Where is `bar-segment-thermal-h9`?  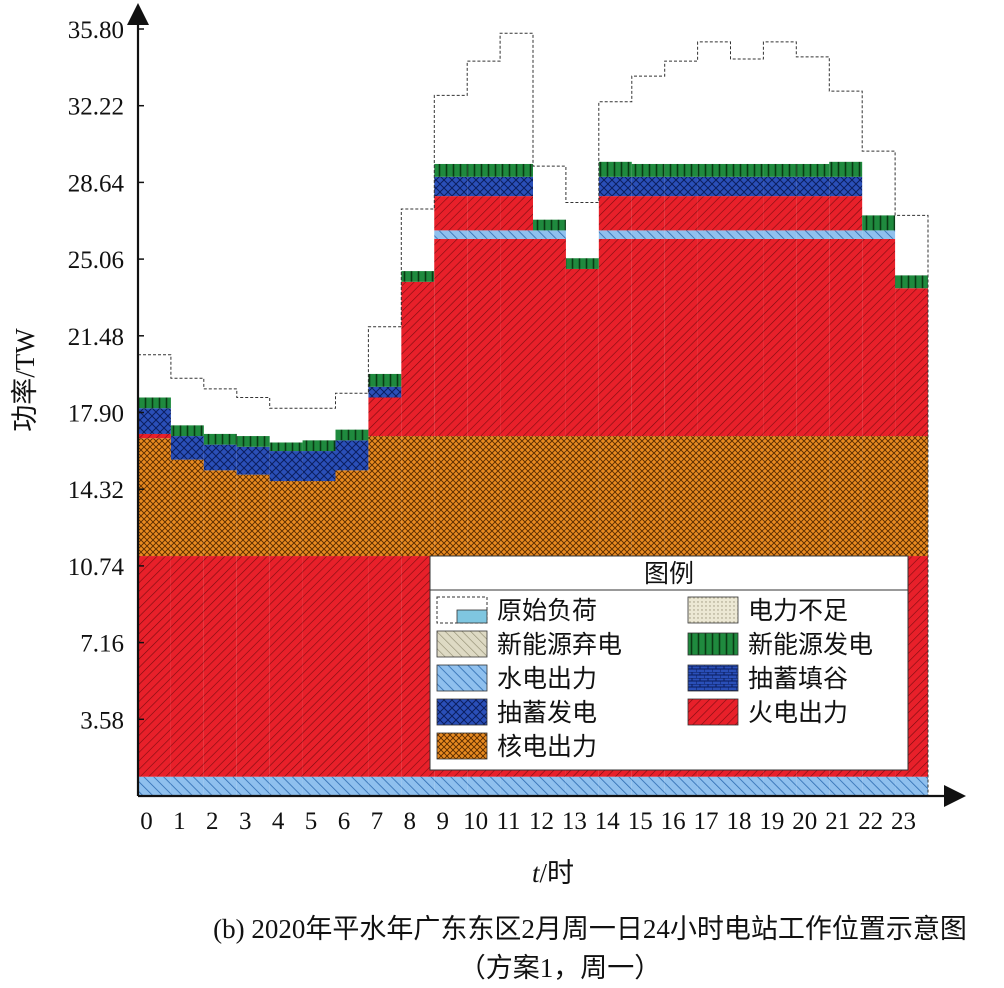 bar-segment-thermal-h9 is located at coordinates (451, 337).